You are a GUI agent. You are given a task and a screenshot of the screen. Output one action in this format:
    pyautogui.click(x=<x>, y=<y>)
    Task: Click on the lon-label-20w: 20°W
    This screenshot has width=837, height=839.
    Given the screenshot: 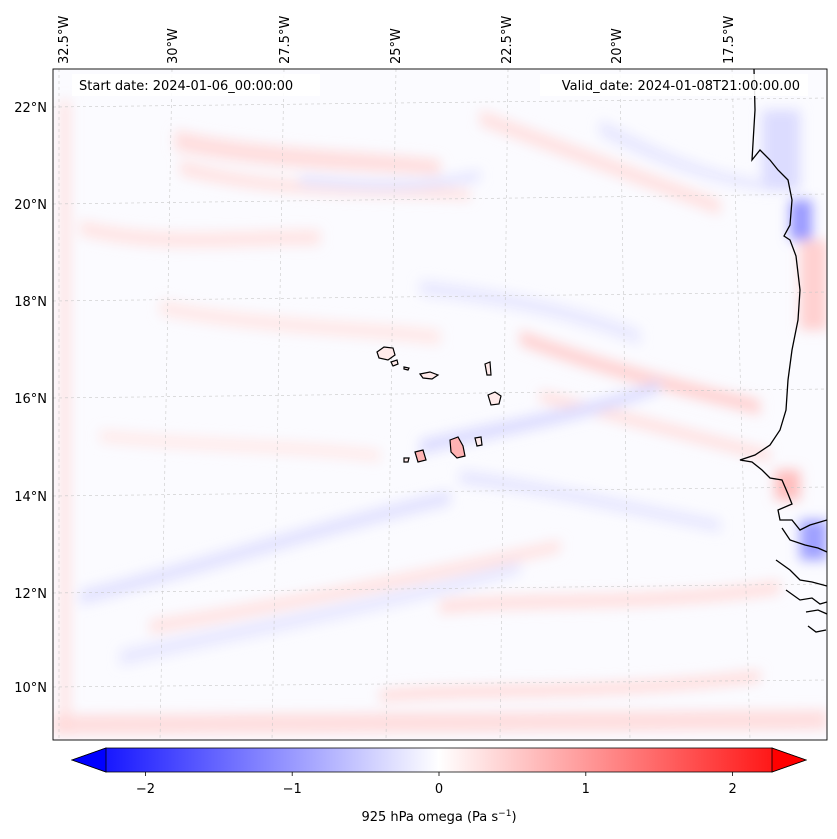 What is the action you would take?
    pyautogui.click(x=617, y=46)
    